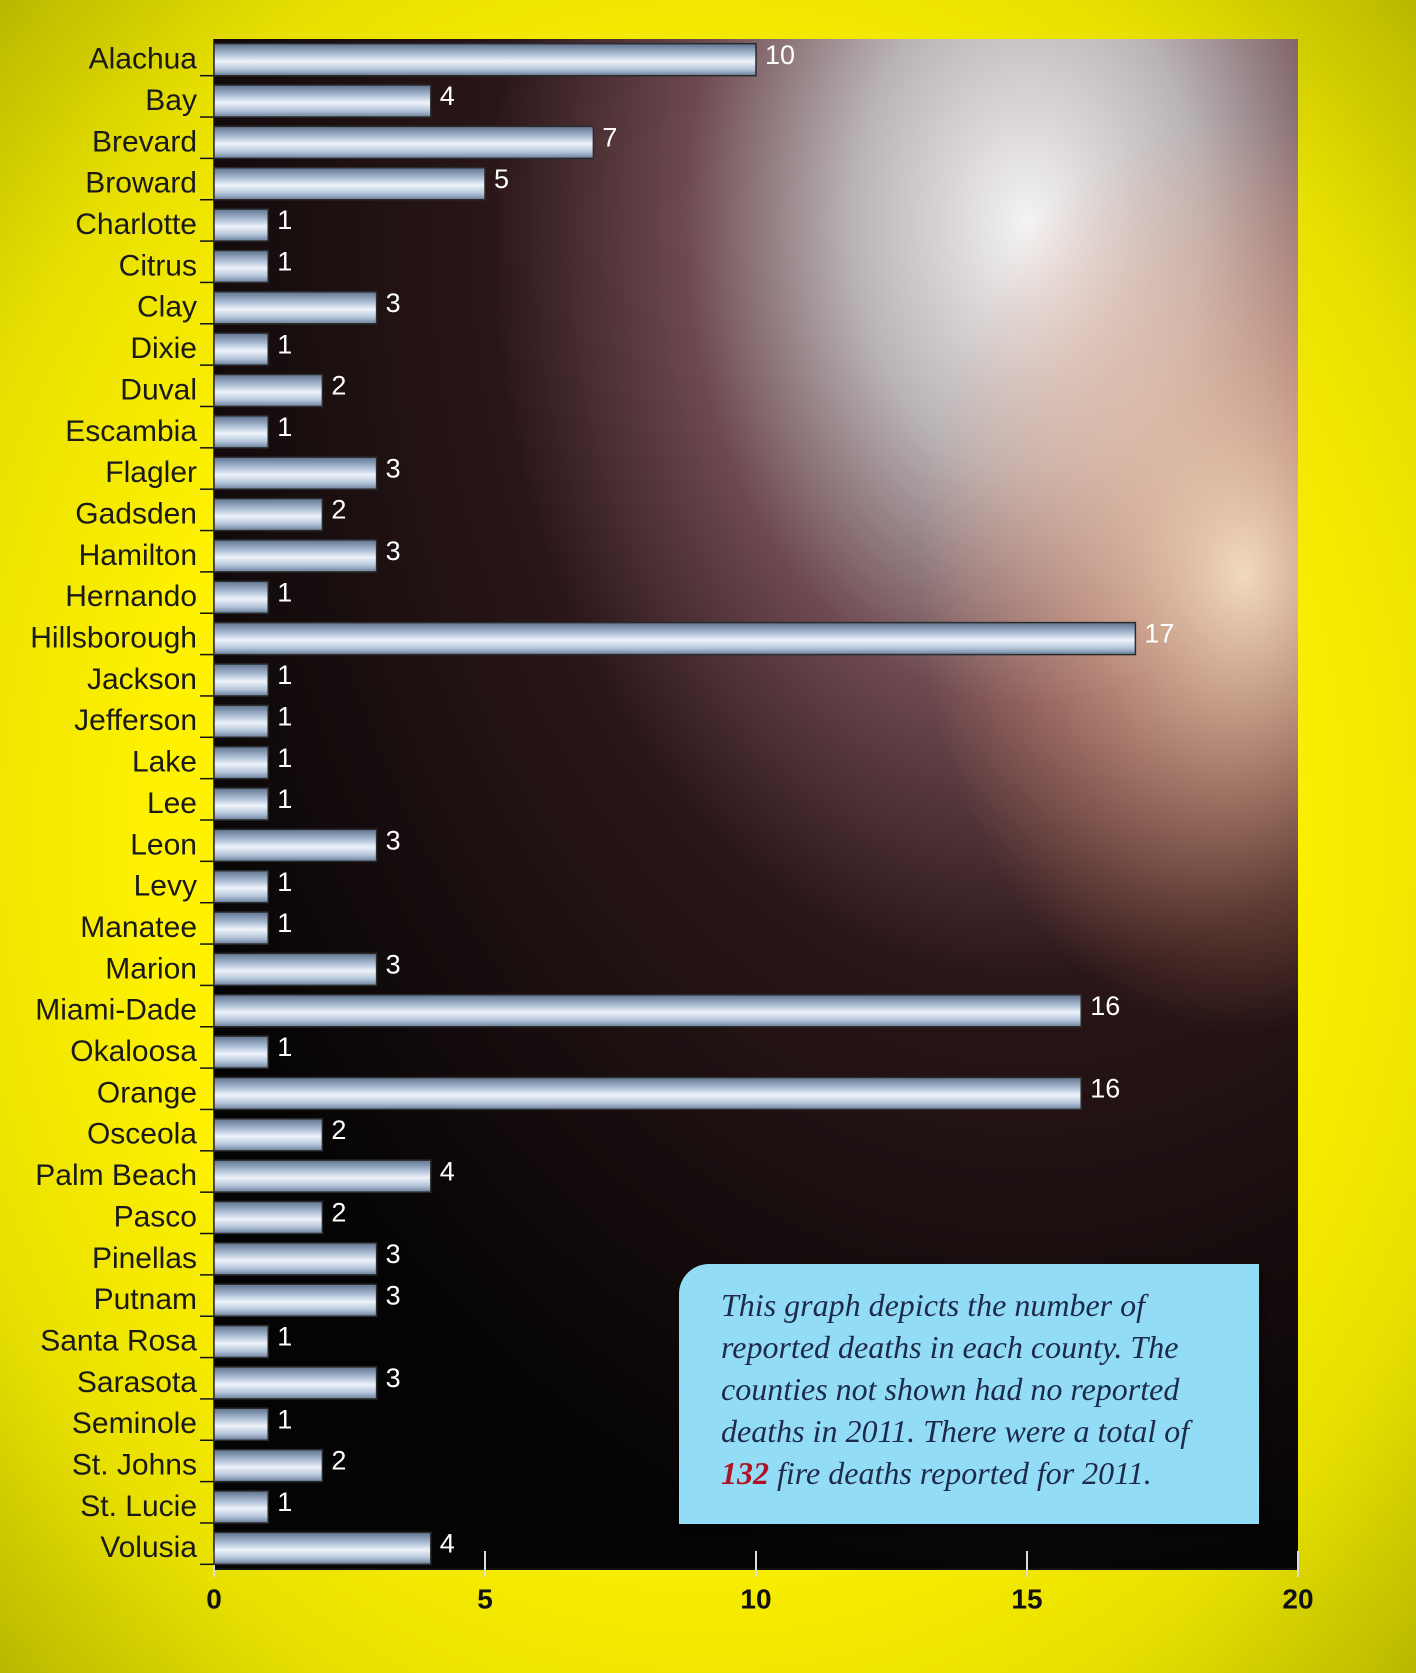 This screenshot has height=1673, width=1416. I want to click on x-tick-label: 10, so click(755, 1598).